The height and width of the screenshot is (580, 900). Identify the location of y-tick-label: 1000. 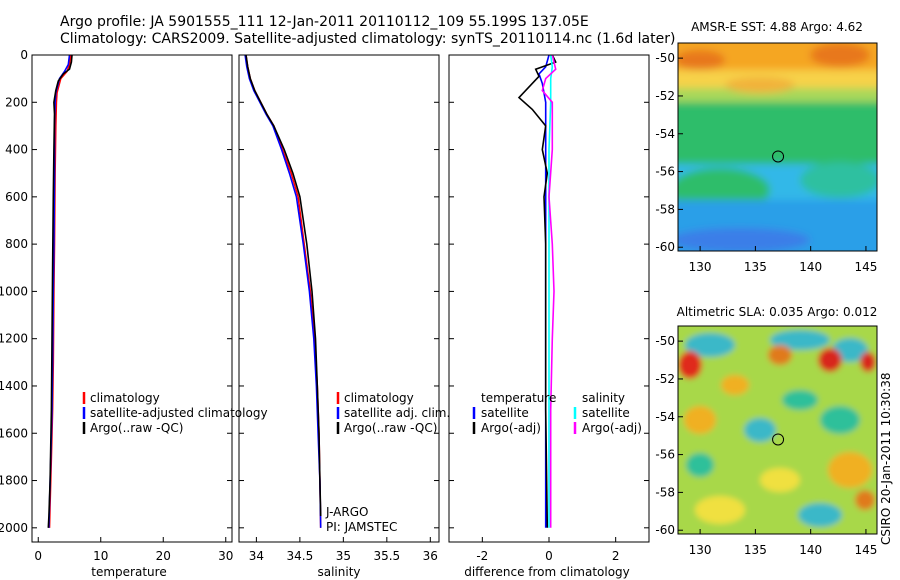
(14, 291).